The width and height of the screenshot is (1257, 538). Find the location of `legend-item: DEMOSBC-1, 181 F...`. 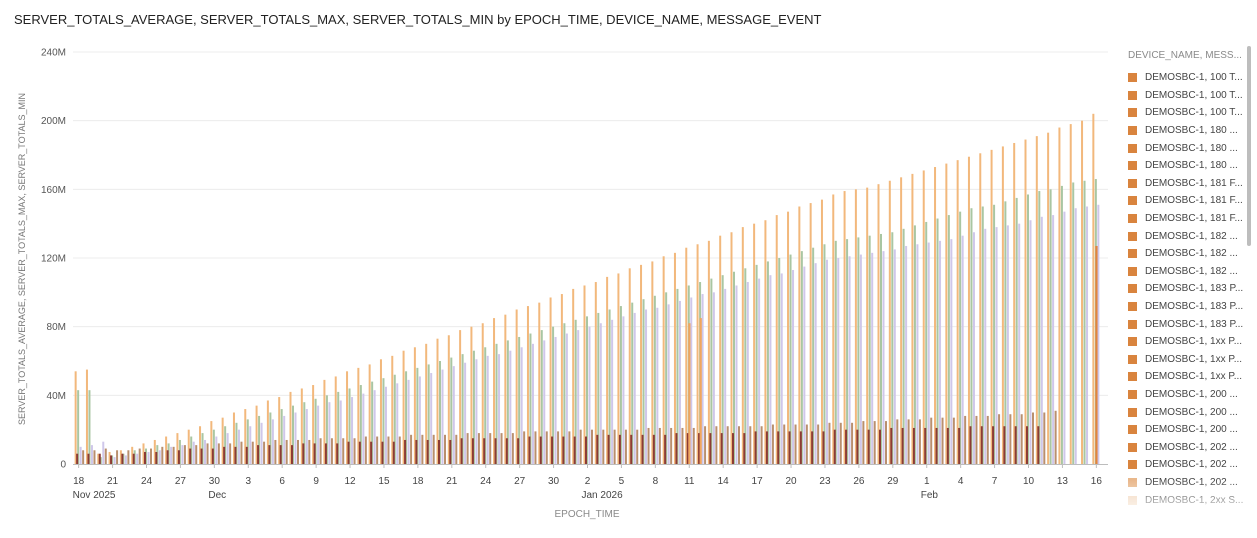

legend-item: DEMOSBC-1, 181 F... is located at coordinates (1185, 219).